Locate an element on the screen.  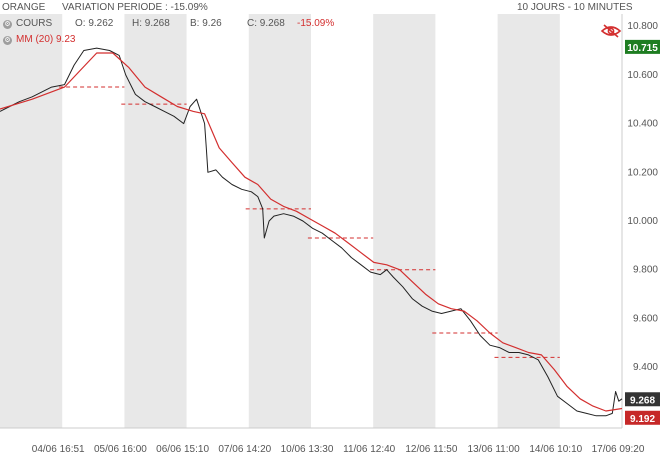
y-tick-label: 10.400 is located at coordinates (642, 124).